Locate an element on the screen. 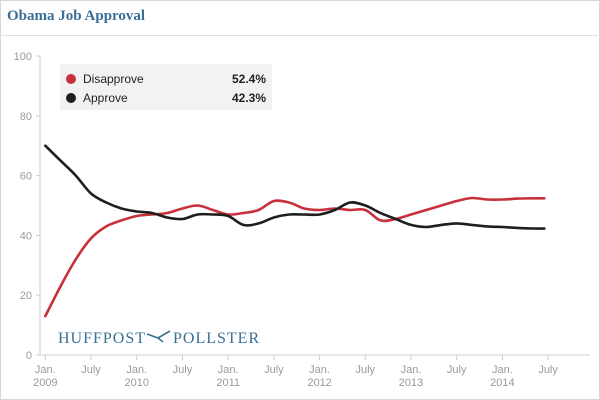 The image size is (600, 400). pollster-arrow-icon is located at coordinates (158, 336).